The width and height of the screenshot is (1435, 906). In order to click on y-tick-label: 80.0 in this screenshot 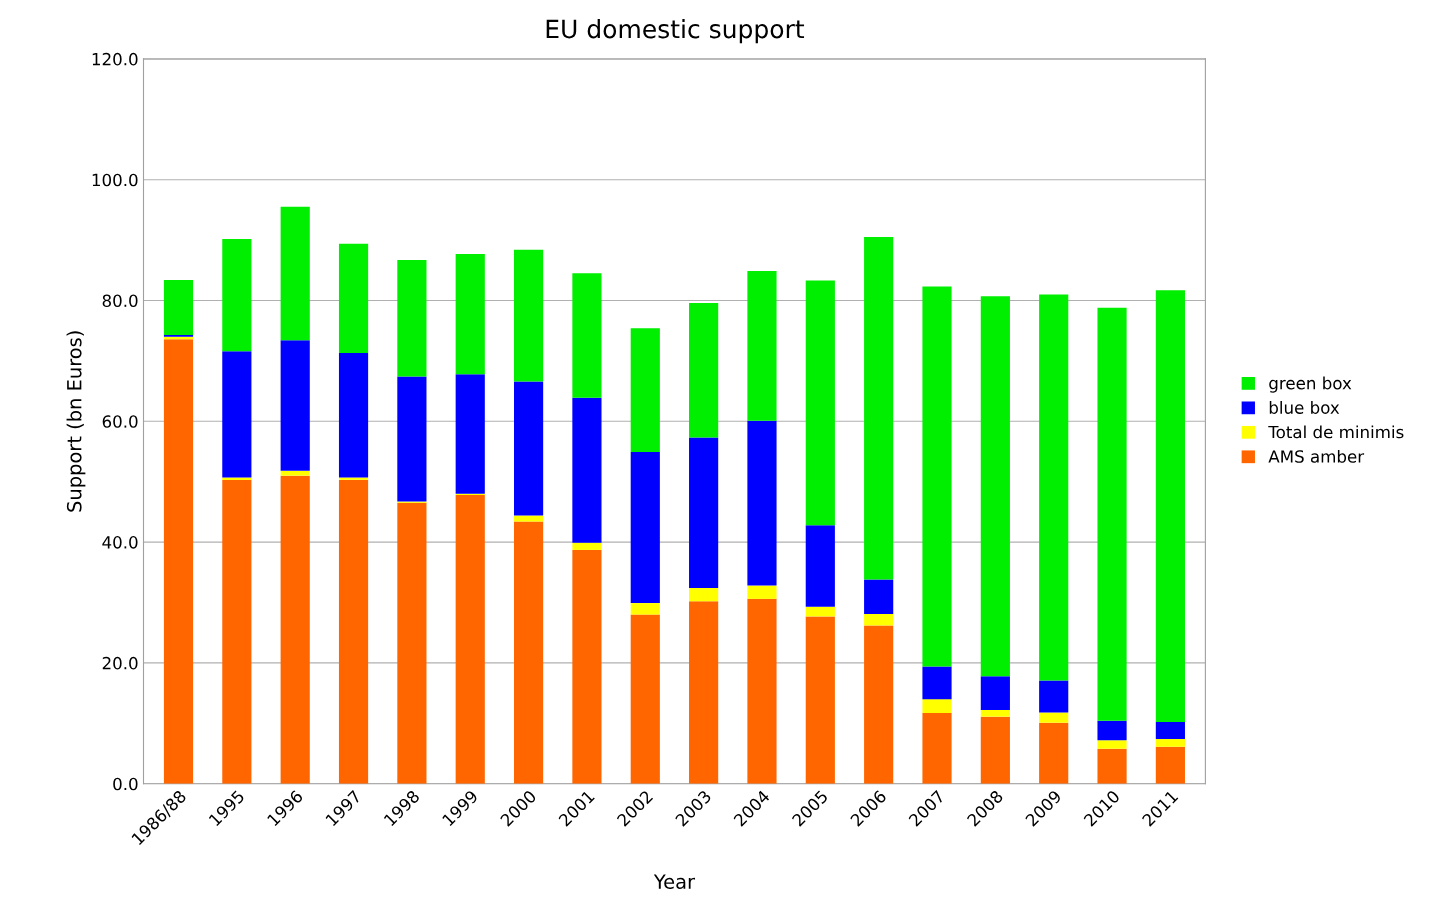, I will do `click(120, 301)`.